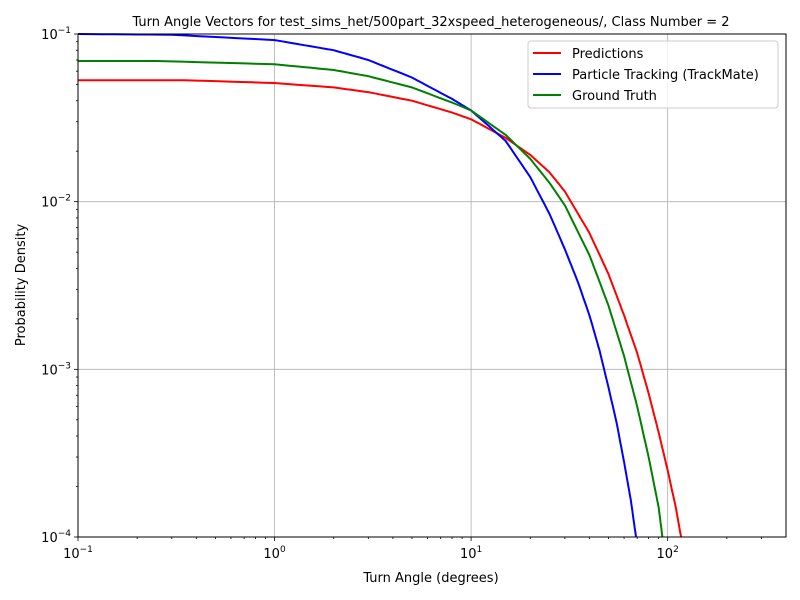 The height and width of the screenshot is (600, 800). What do you see at coordinates (274, 553) in the screenshot?
I see `x-tick-label: 10⁰` at bounding box center [274, 553].